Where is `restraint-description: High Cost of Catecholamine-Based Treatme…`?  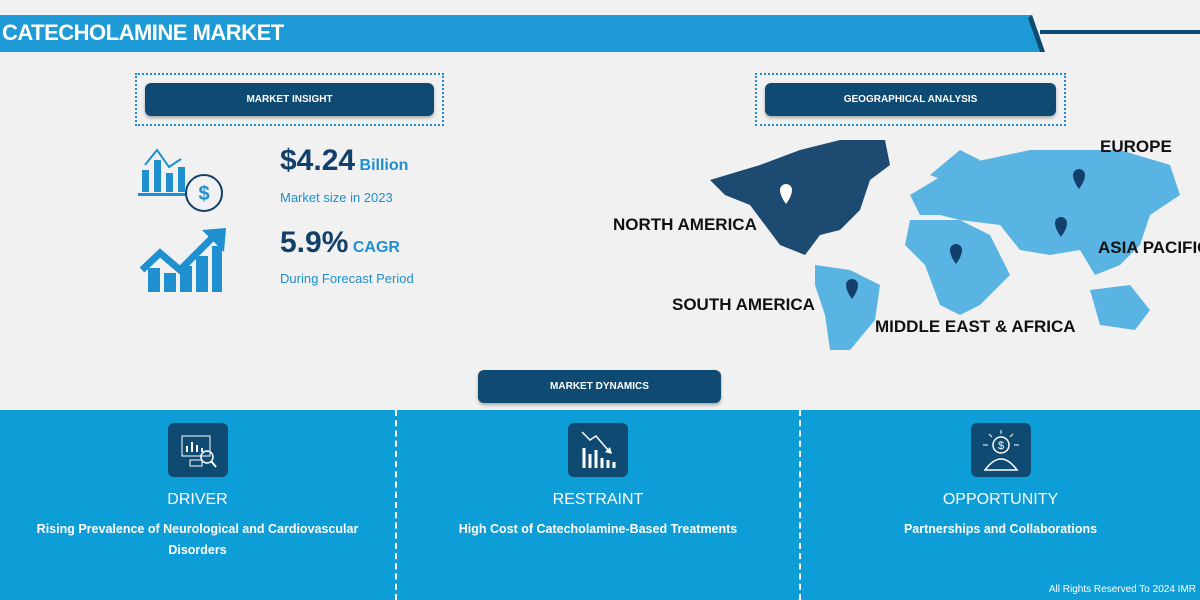 restraint-description: High Cost of Catecholamine-Based Treatme… is located at coordinates (598, 529).